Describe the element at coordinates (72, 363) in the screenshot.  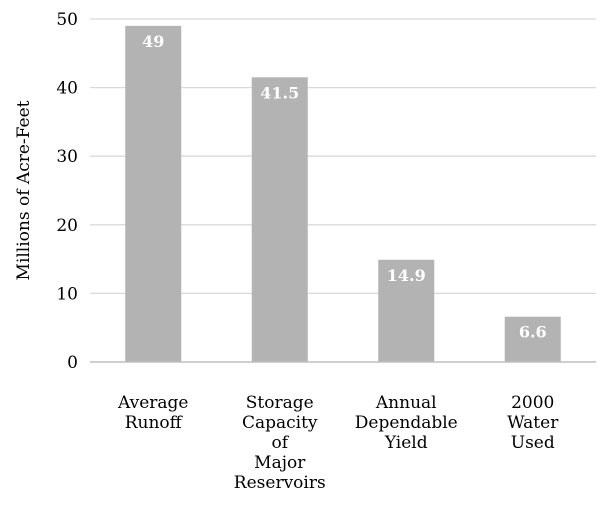
I see `y-tick-label: 0` at that location.